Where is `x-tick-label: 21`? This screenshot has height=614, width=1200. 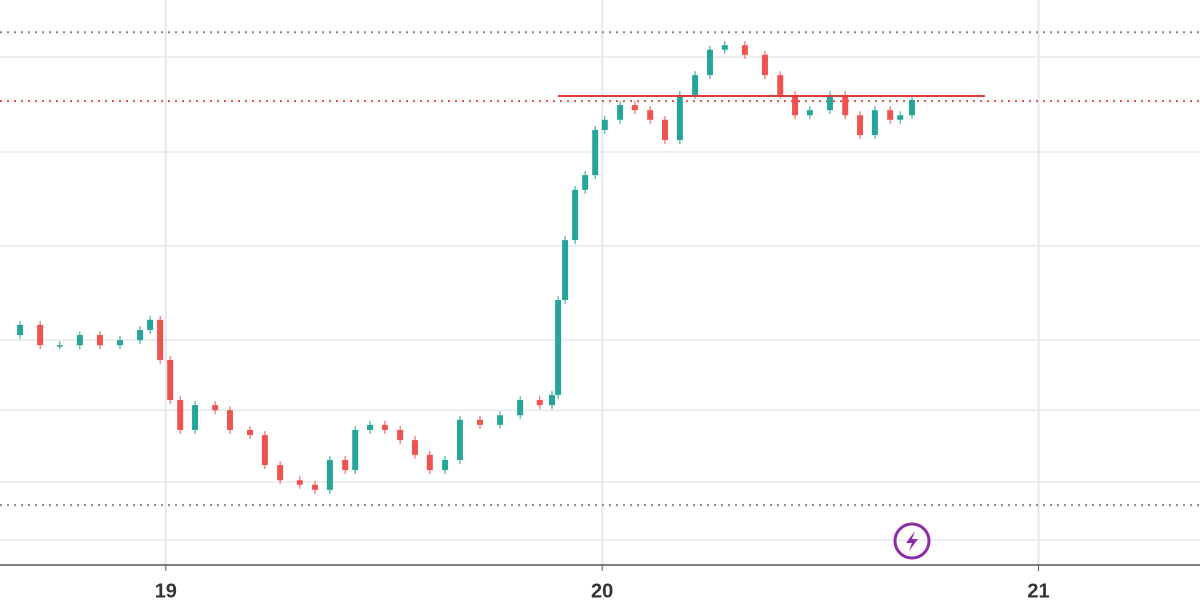 x-tick-label: 21 is located at coordinates (1038, 591).